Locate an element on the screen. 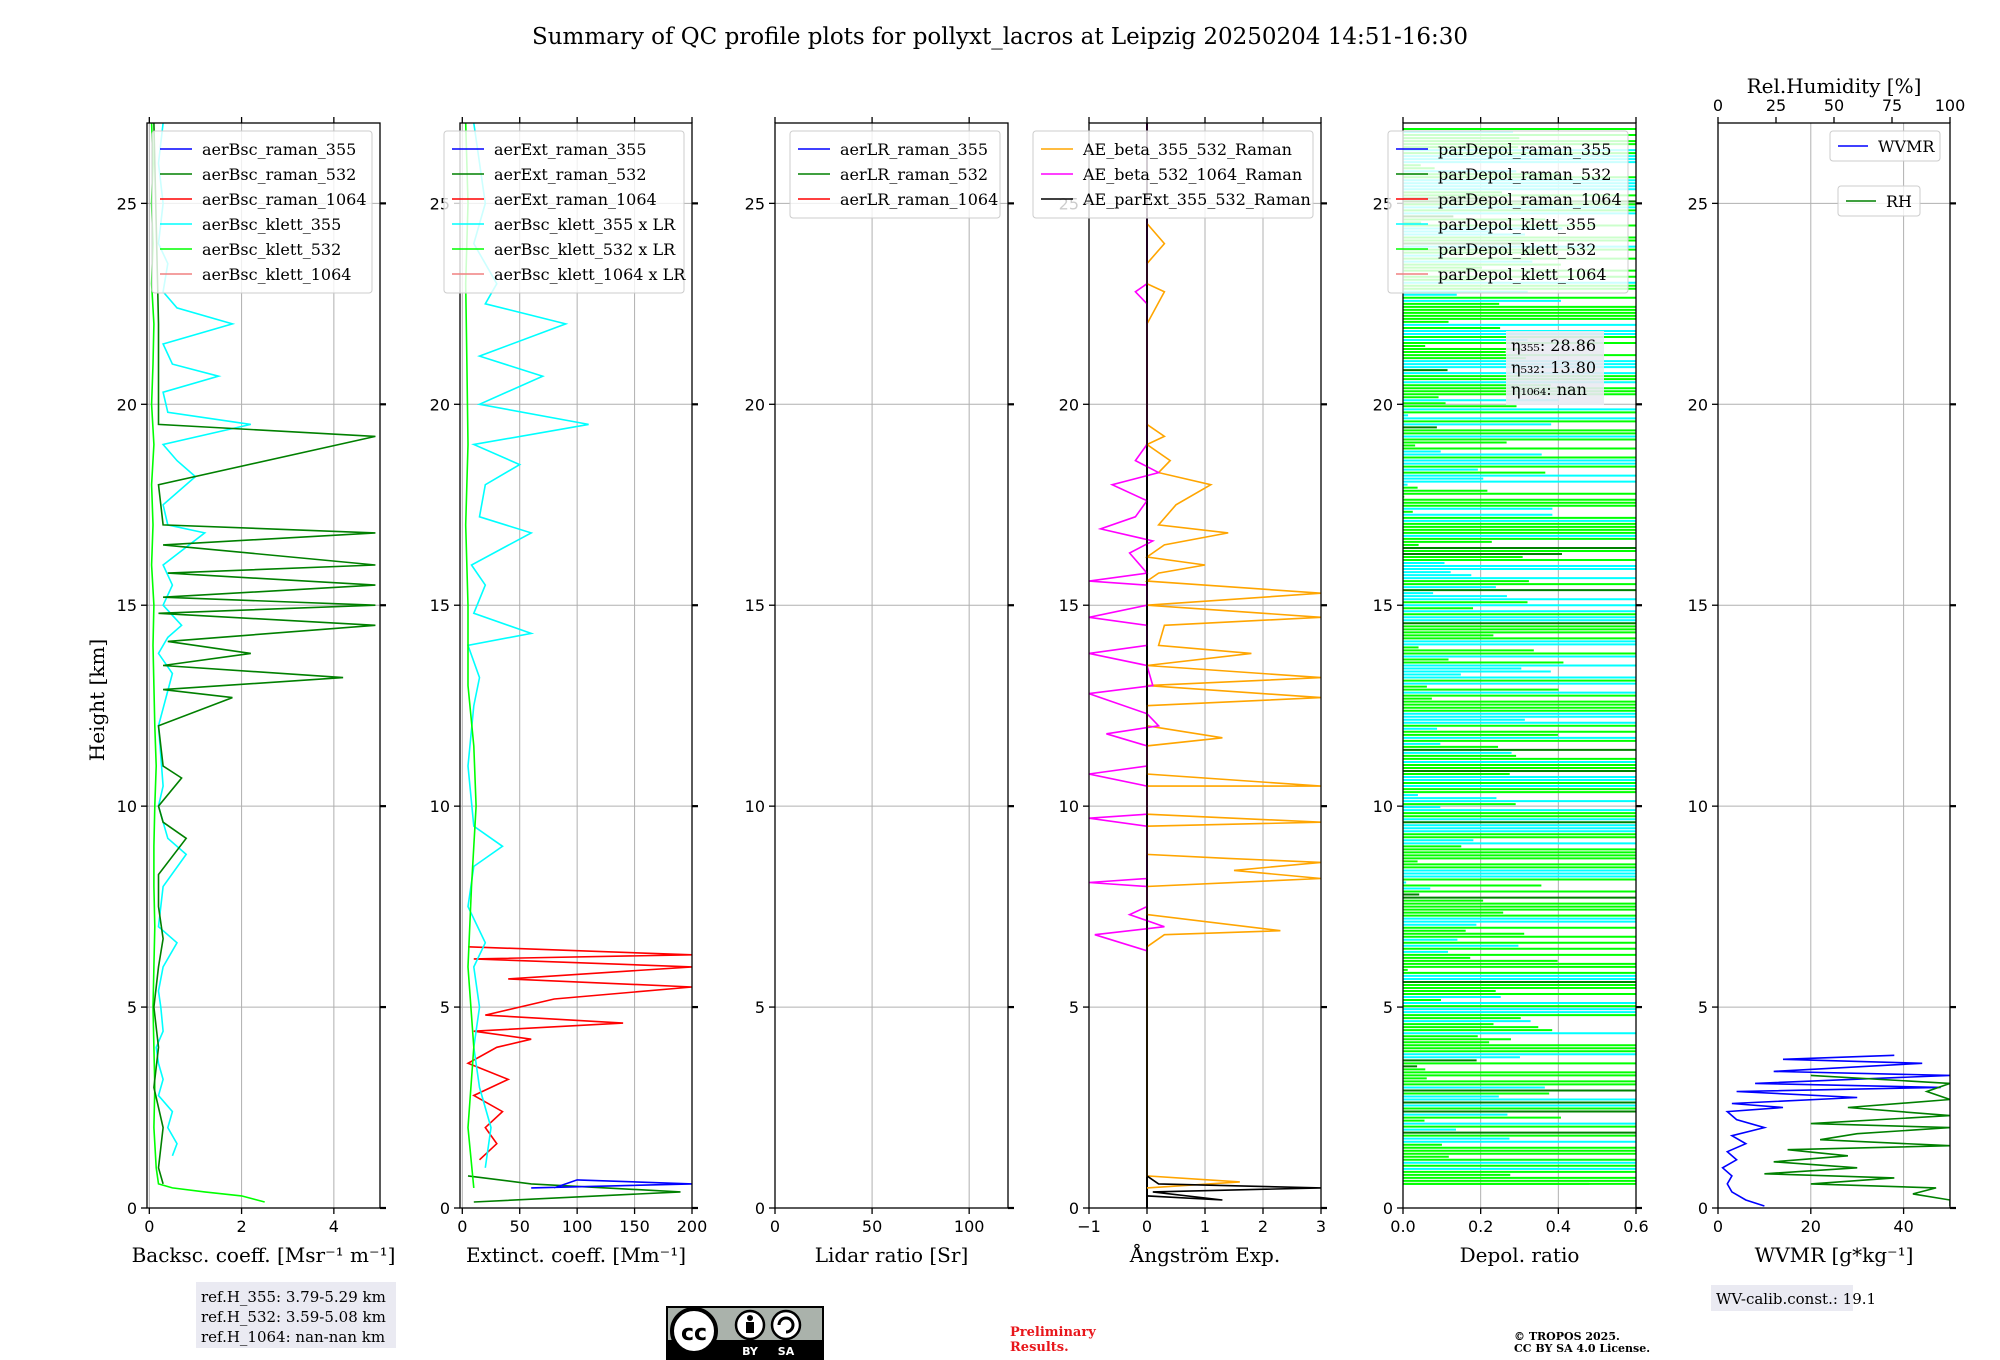 This screenshot has width=2000, height=1360. xtick-label-ext-0: 0 is located at coordinates (462, 1226).